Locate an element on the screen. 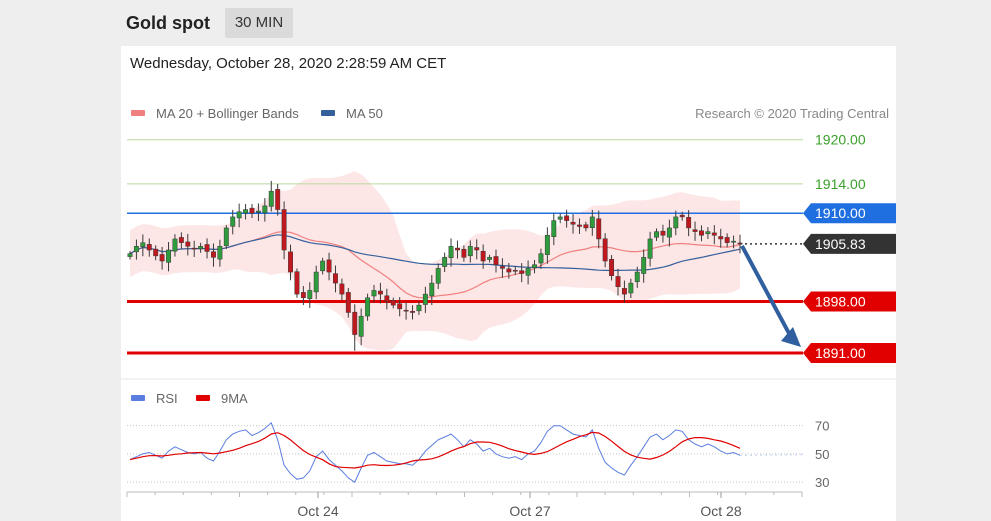 This screenshot has height=521, width=991. rsi-pane: 70 50 30 is located at coordinates (478, 454).